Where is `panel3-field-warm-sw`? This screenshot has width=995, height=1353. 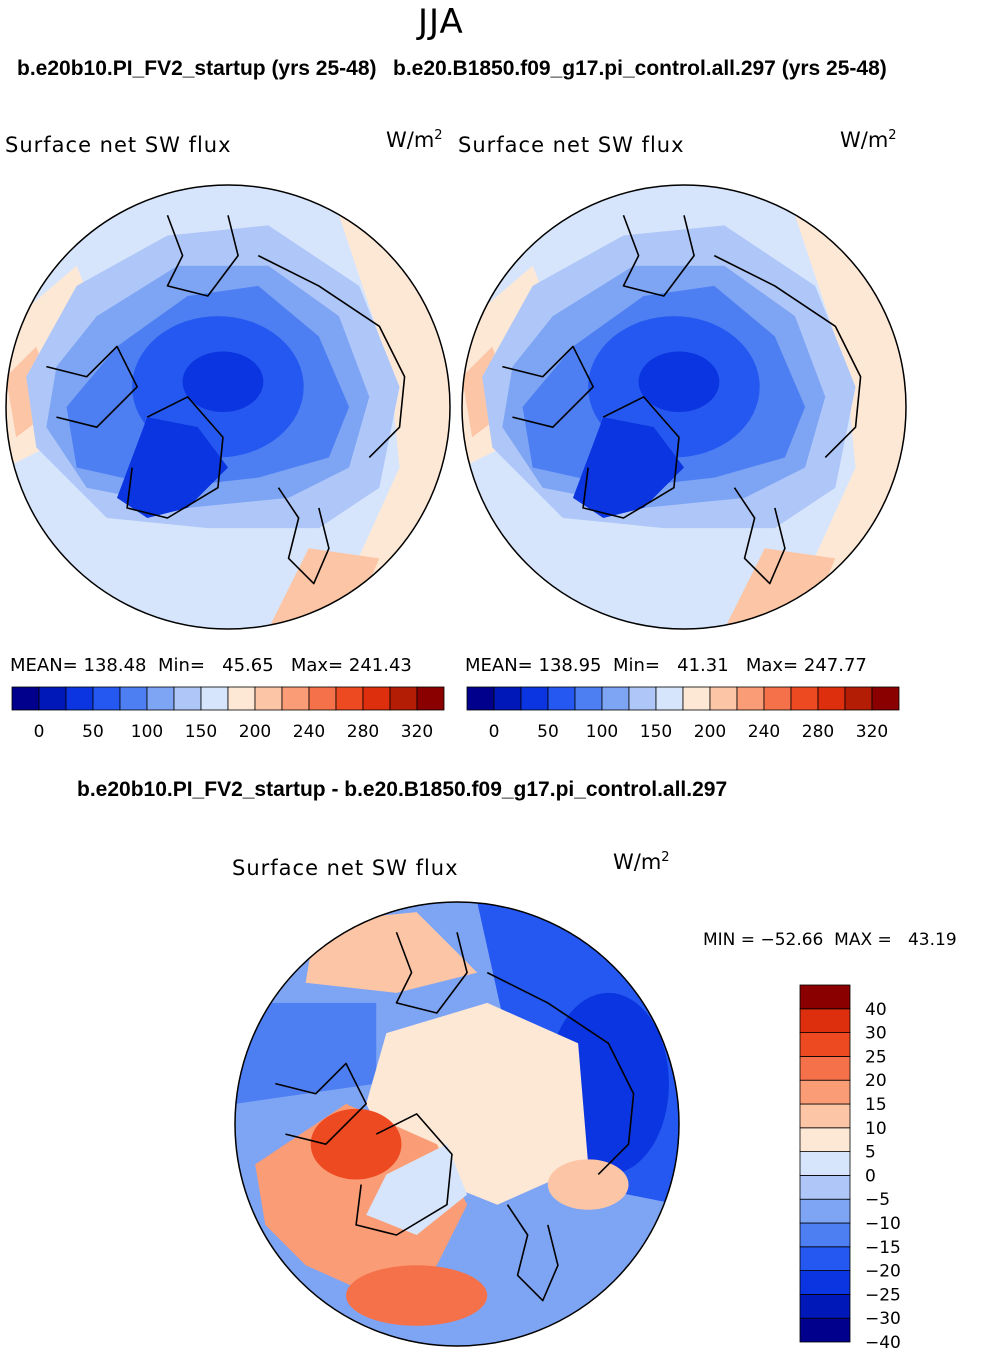 panel3-field-warm-sw is located at coordinates (361, 1204).